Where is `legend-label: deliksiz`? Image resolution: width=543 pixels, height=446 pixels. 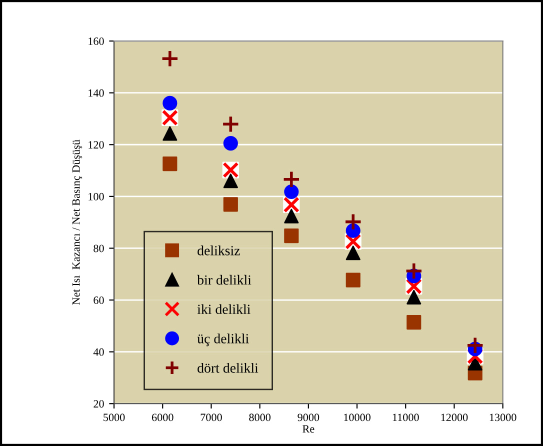
legend-label: deliksiz is located at coordinates (219, 251).